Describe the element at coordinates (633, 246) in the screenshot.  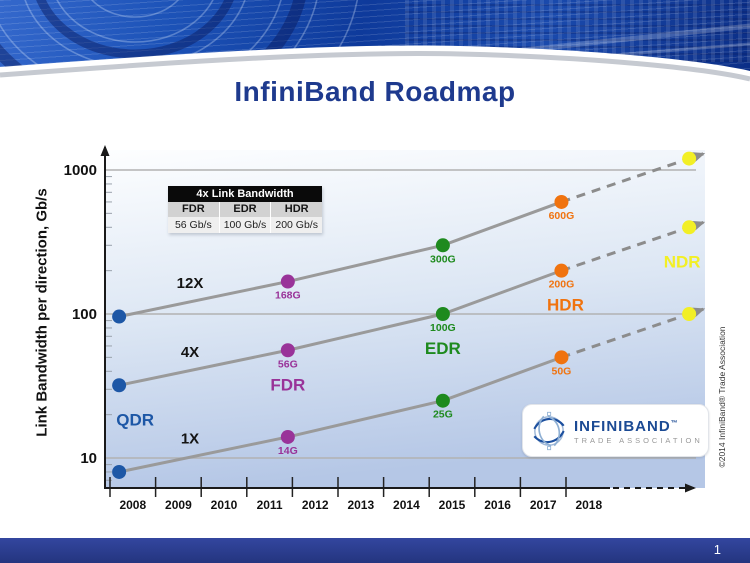
I see `series-projection-4x` at that location.